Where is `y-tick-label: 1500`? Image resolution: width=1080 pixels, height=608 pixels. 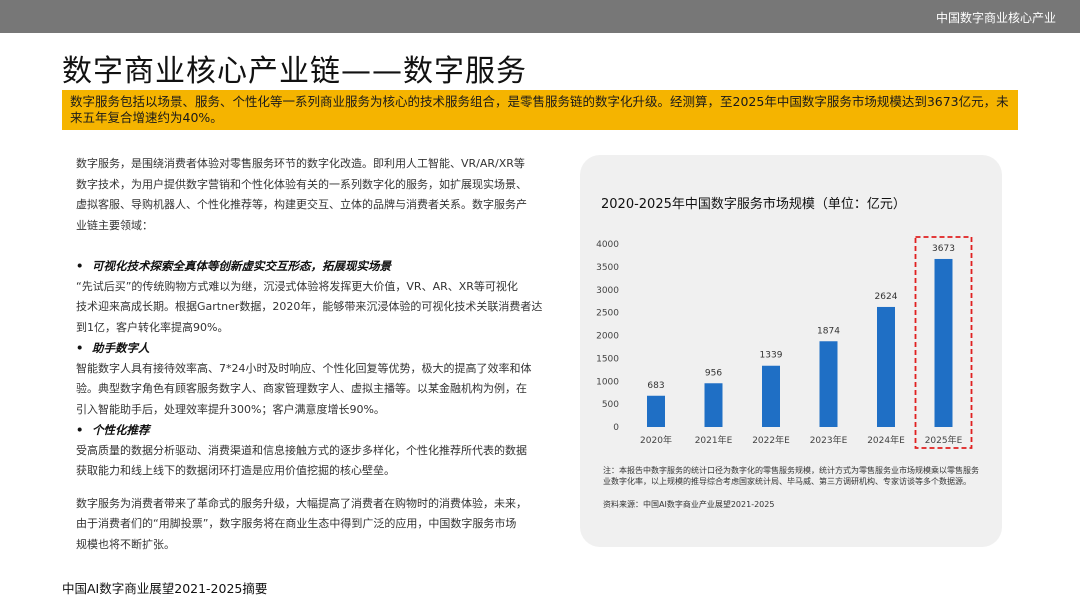 y-tick-label: 1500 is located at coordinates (607, 359).